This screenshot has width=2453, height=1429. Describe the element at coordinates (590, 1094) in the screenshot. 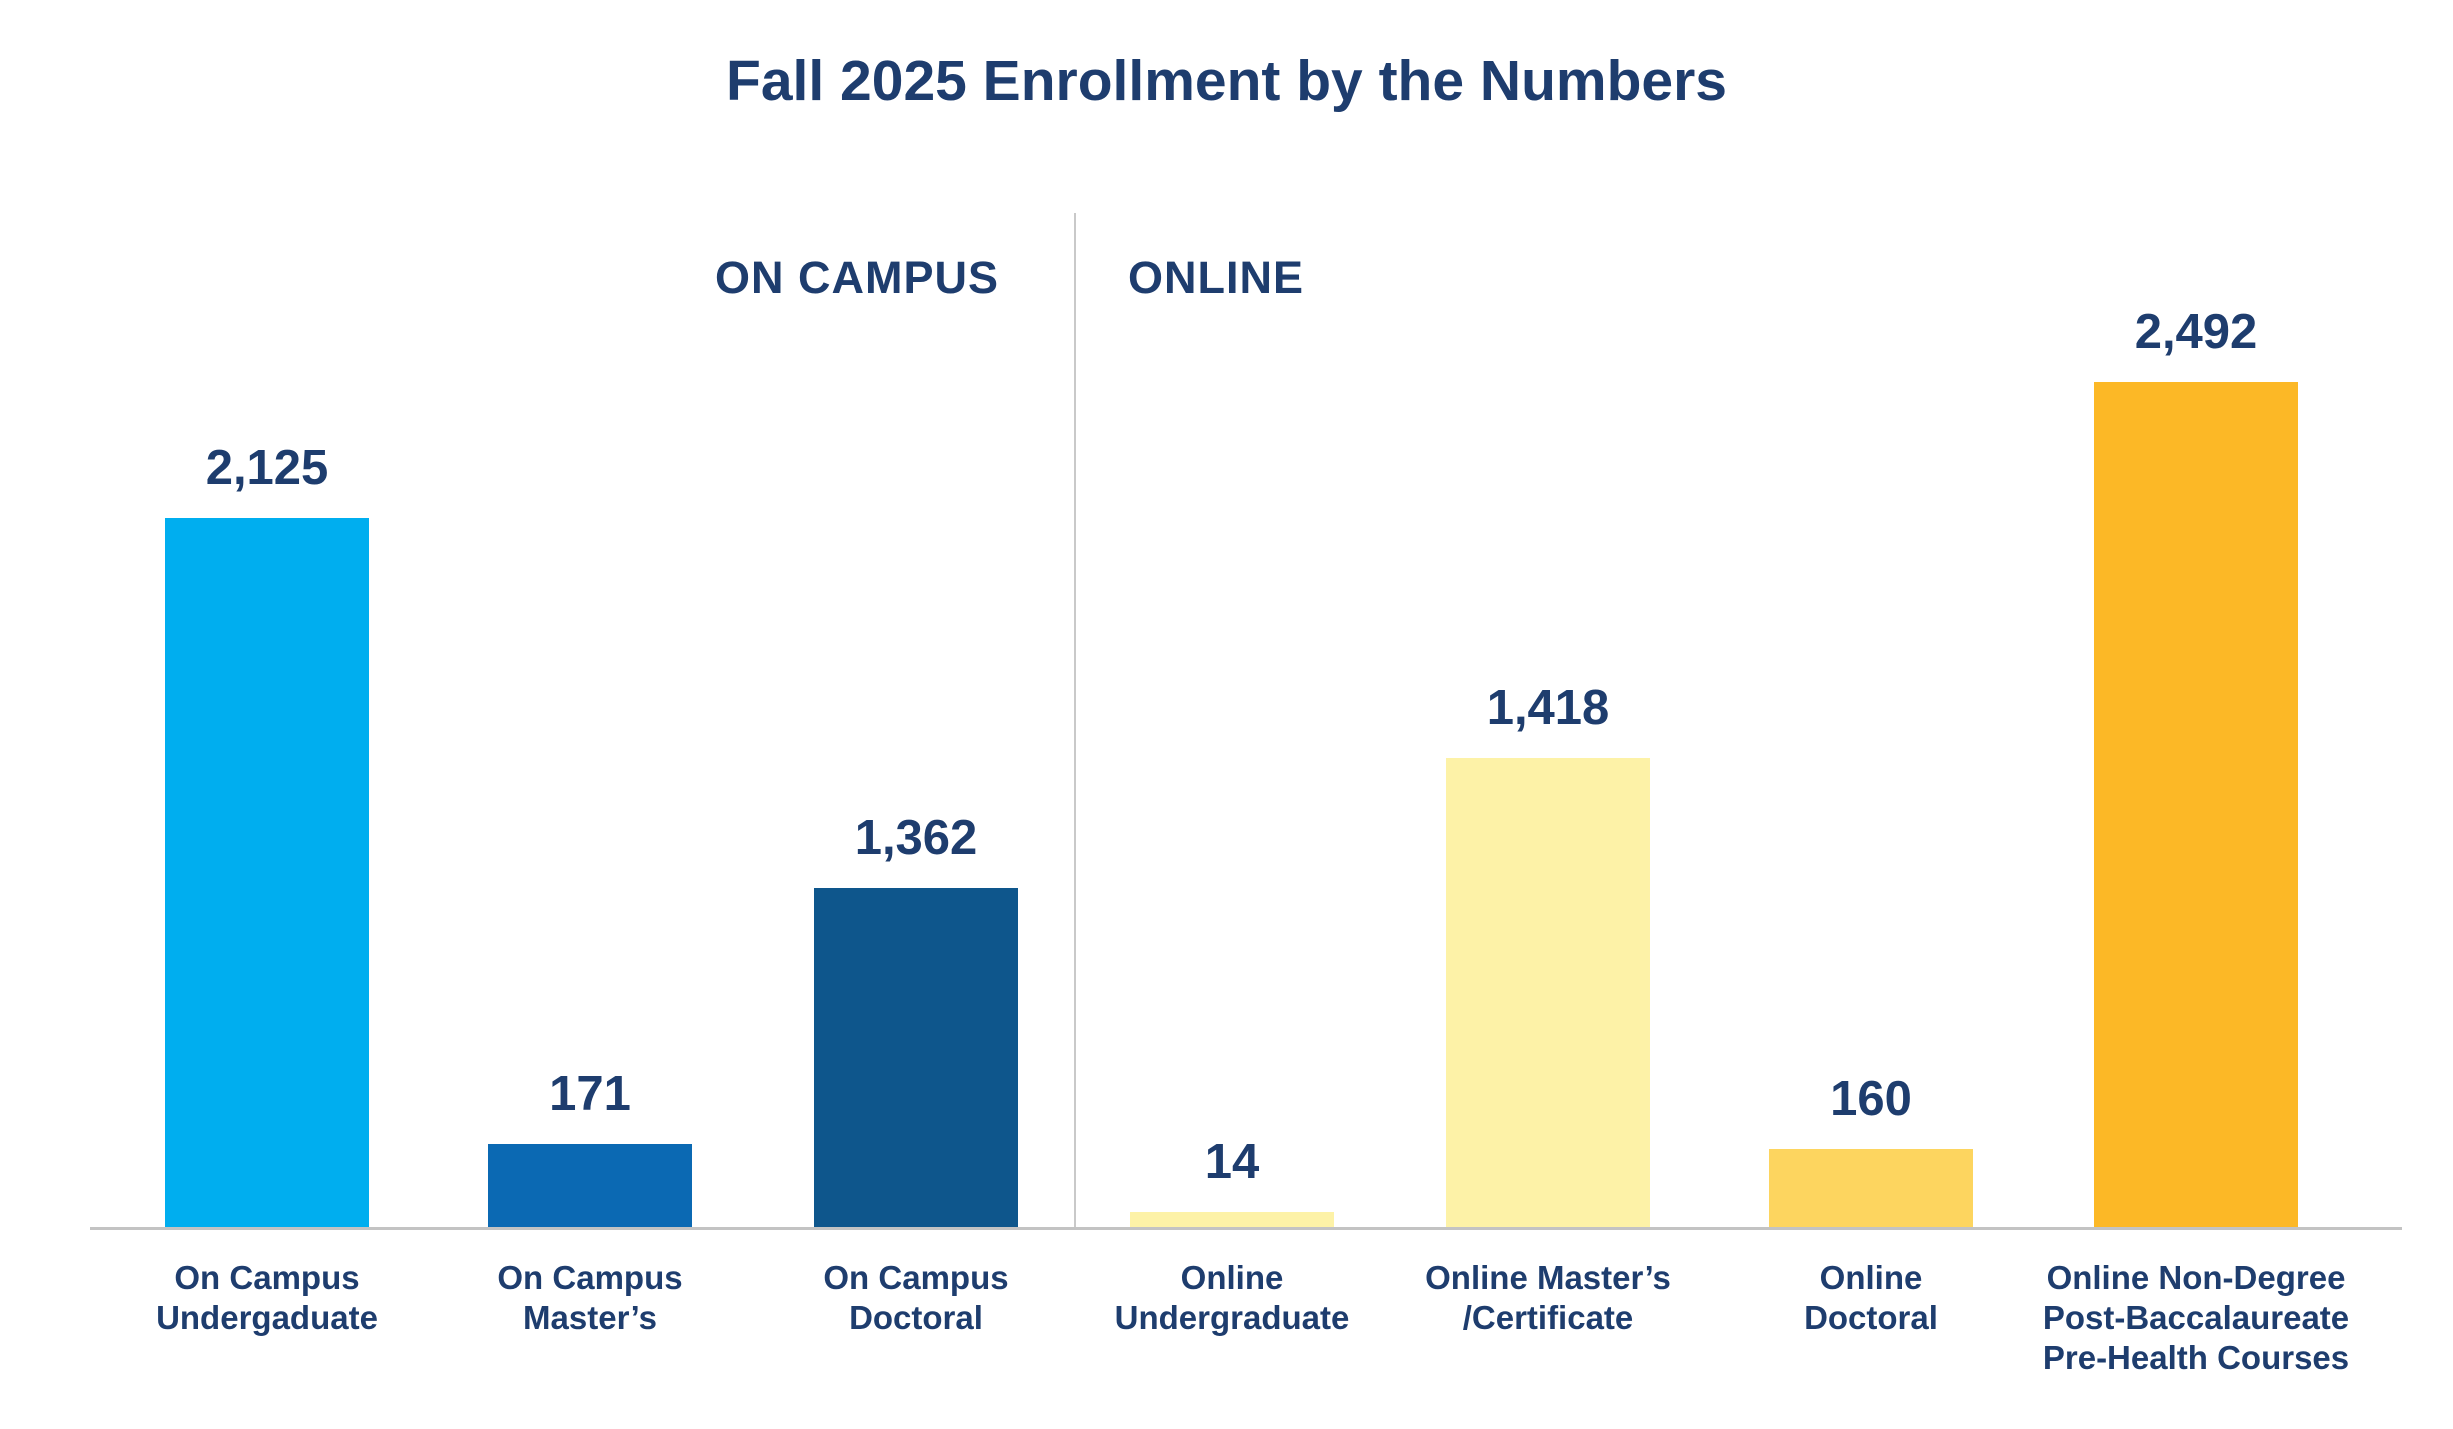

I see `bar-value-on-campus-masters: 171` at that location.